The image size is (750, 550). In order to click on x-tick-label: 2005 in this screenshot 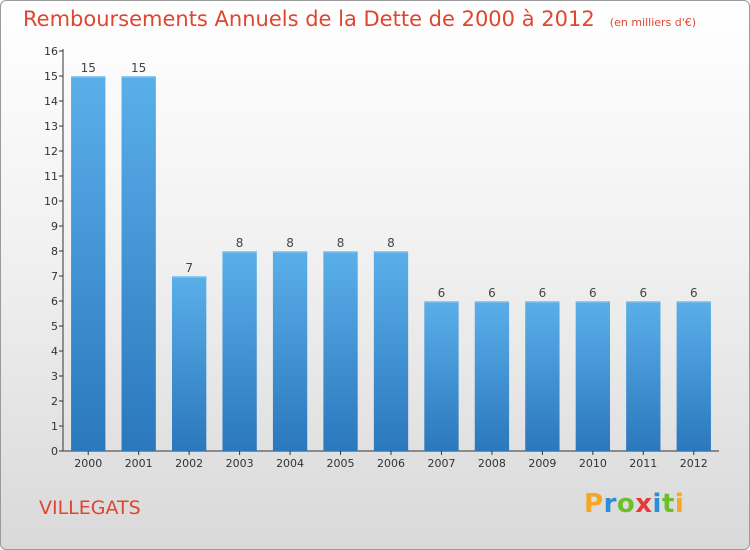, I will do `click(341, 463)`.